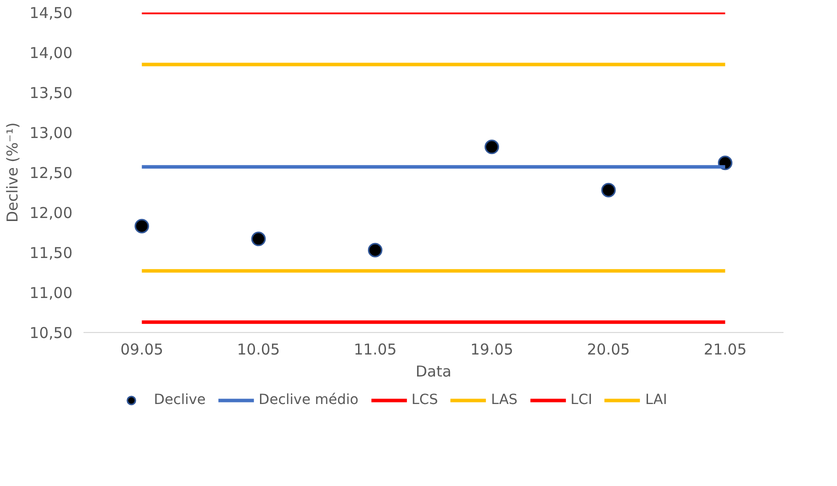 The height and width of the screenshot is (486, 837). I want to click on y-tick-label: 11,50, so click(51, 253).